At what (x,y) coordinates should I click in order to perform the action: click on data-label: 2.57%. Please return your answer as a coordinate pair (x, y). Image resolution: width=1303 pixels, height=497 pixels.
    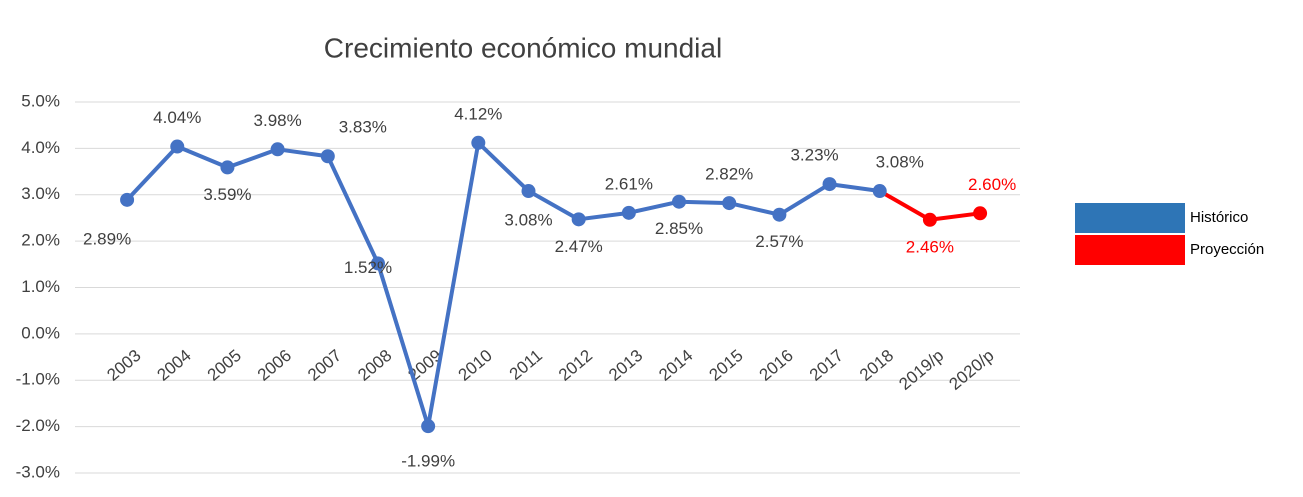
    Looking at the image, I should click on (779, 241).